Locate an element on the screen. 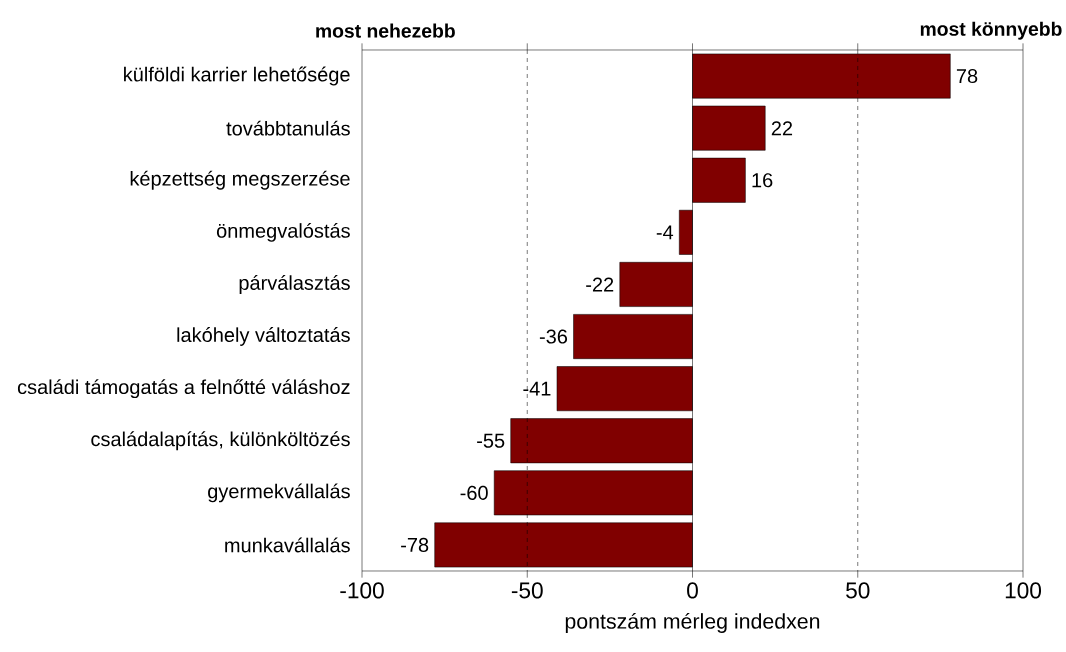 The width and height of the screenshot is (1066, 652). data-label: -41 is located at coordinates (537, 388).